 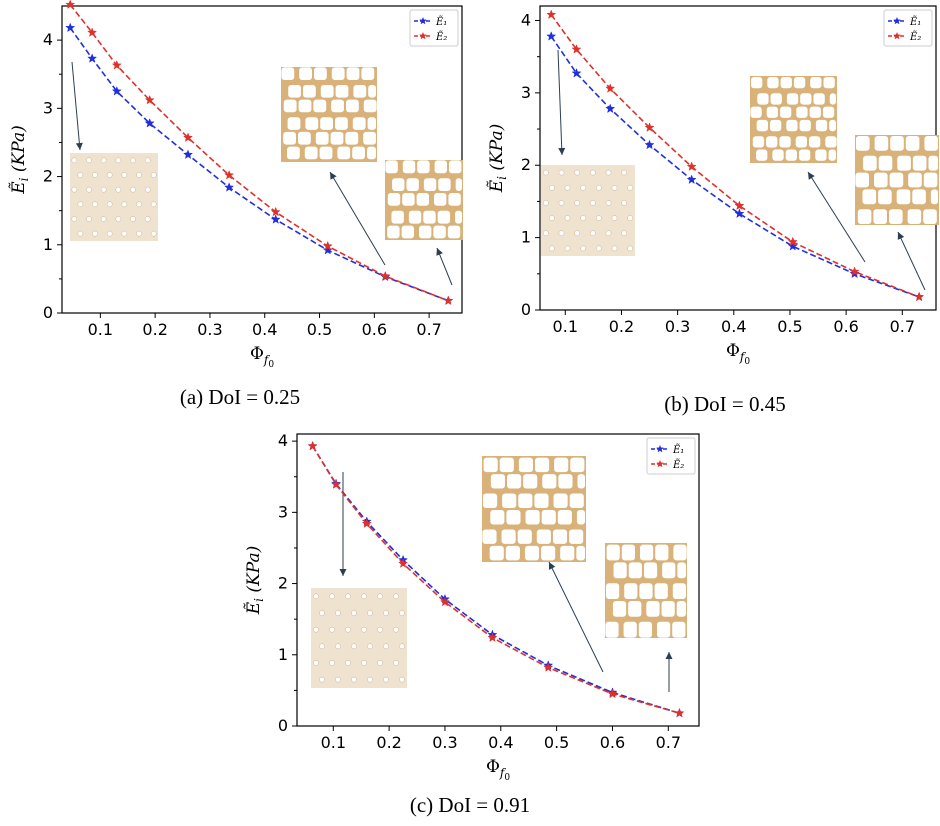 I want to click on legend: Ẽ₁ Ẽ₂, so click(x=434, y=28).